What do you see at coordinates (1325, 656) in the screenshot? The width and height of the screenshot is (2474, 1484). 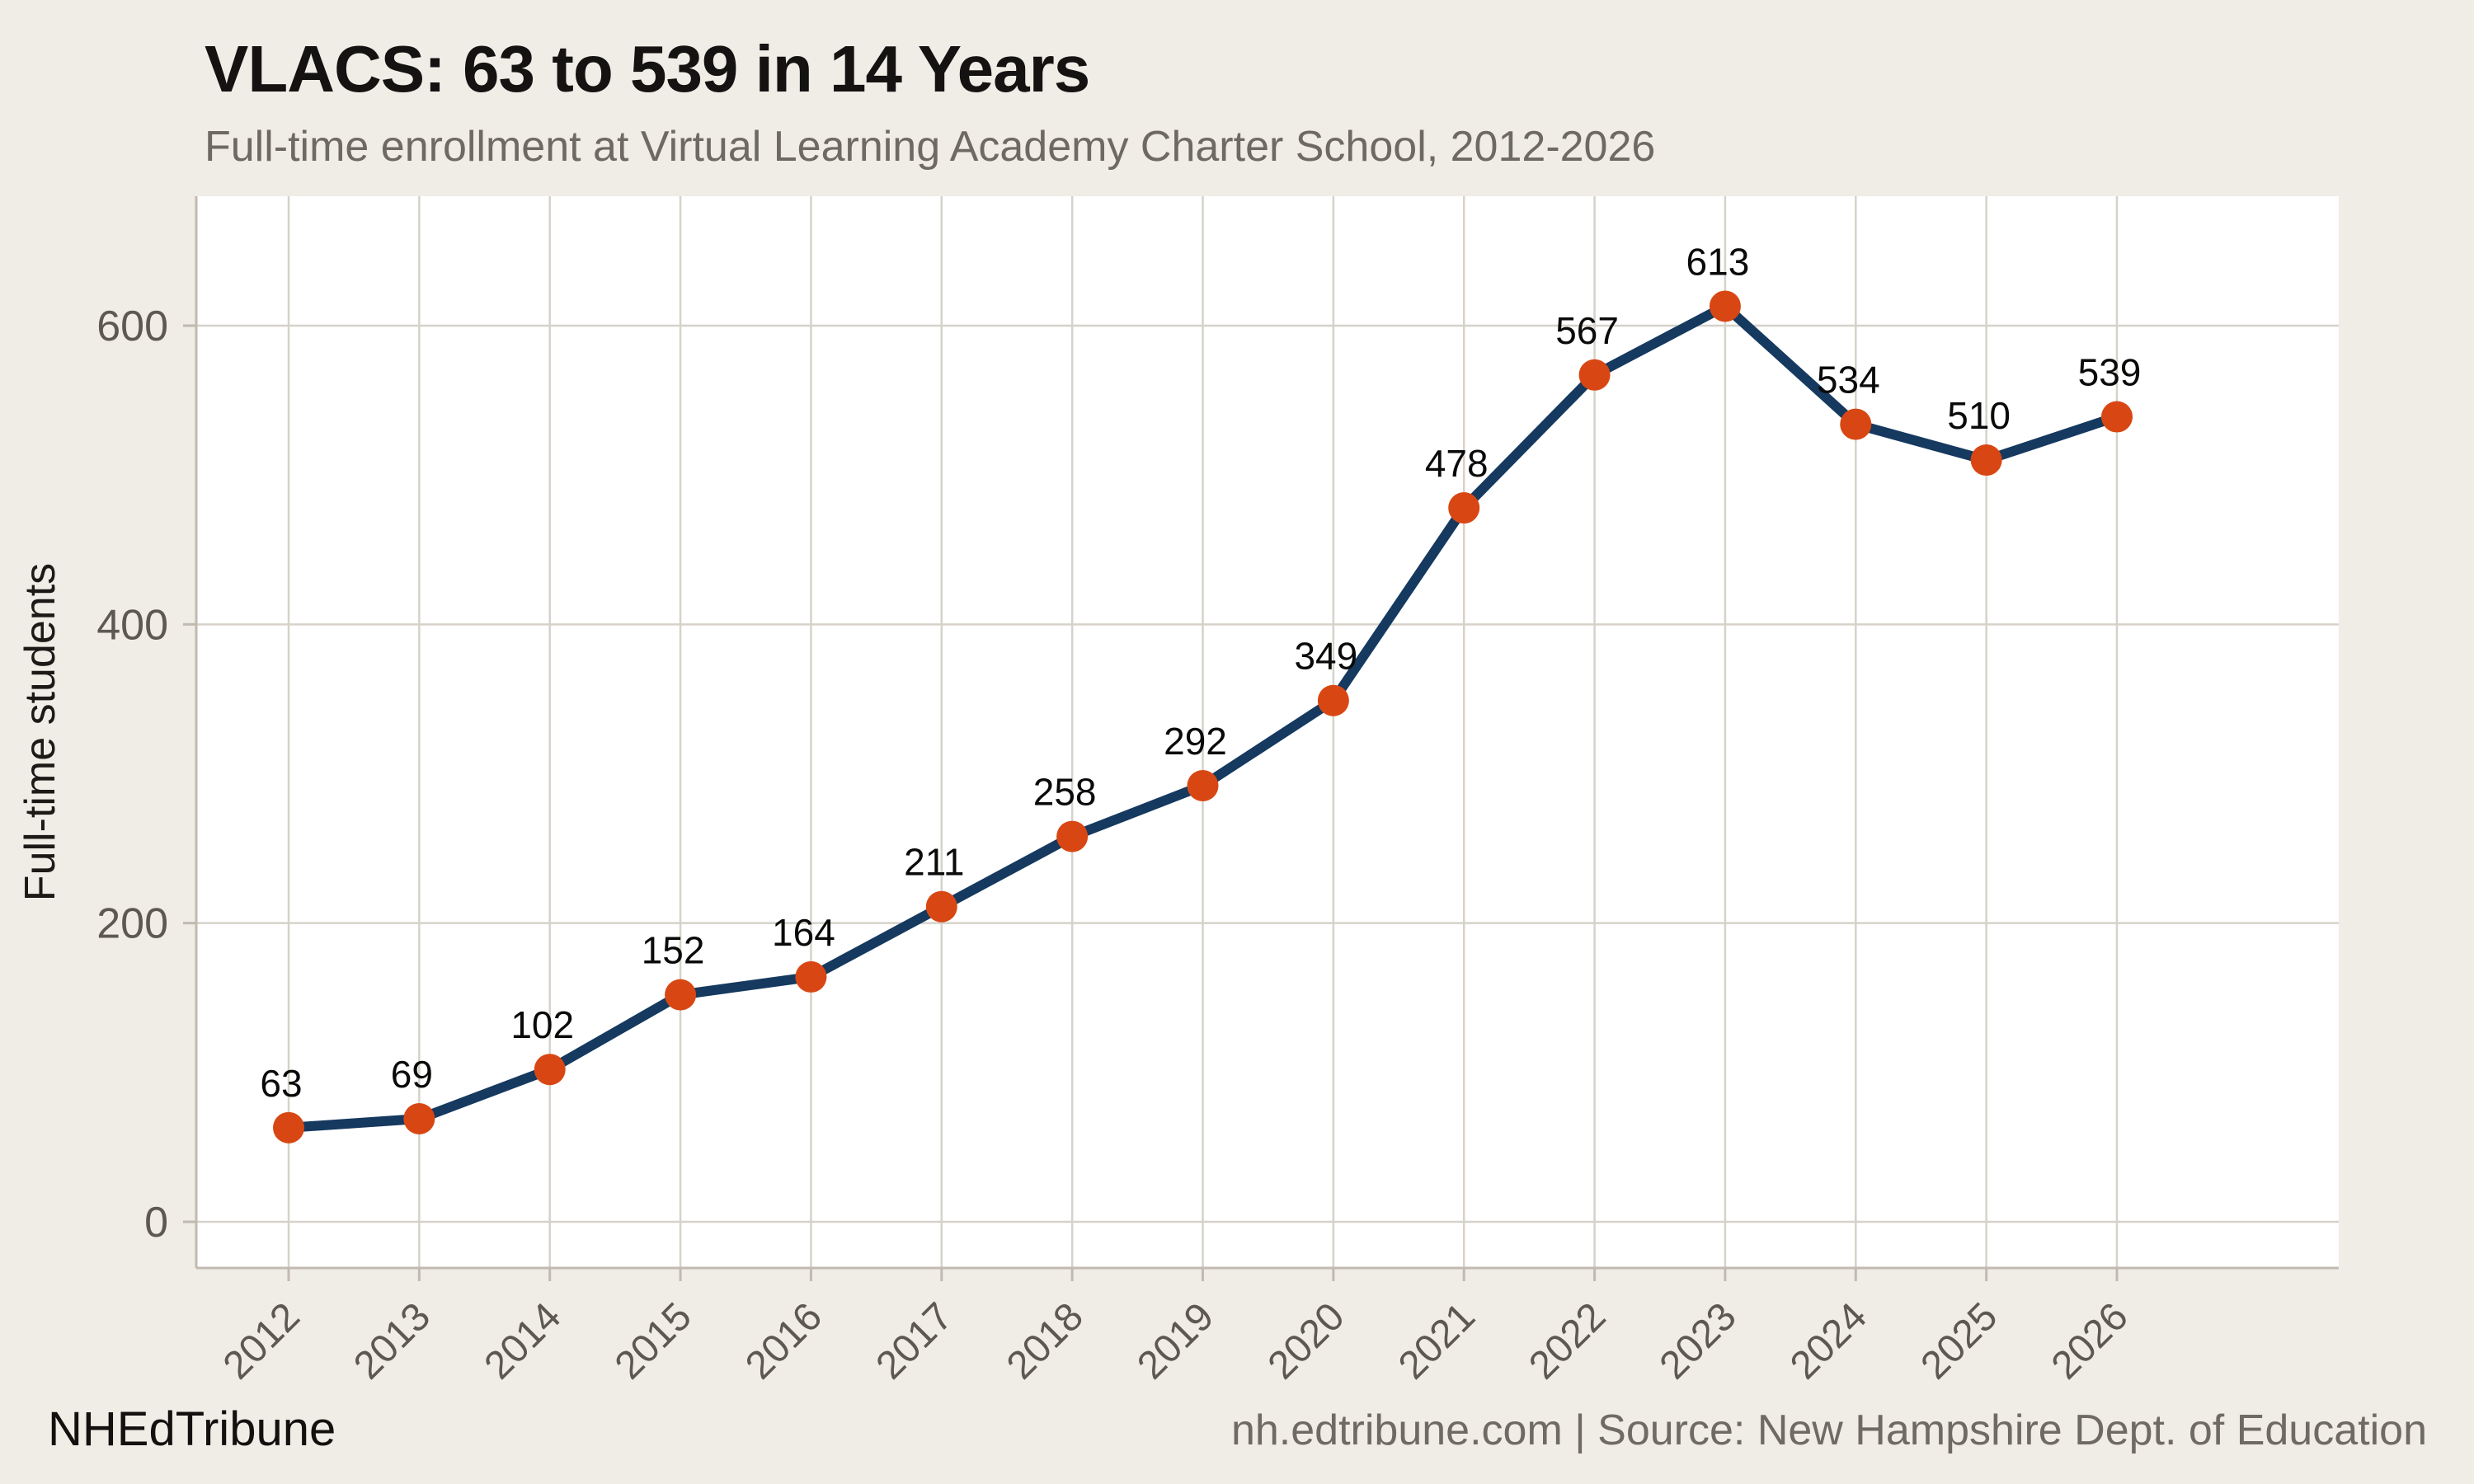 I see `data-point-label: 349` at bounding box center [1325, 656].